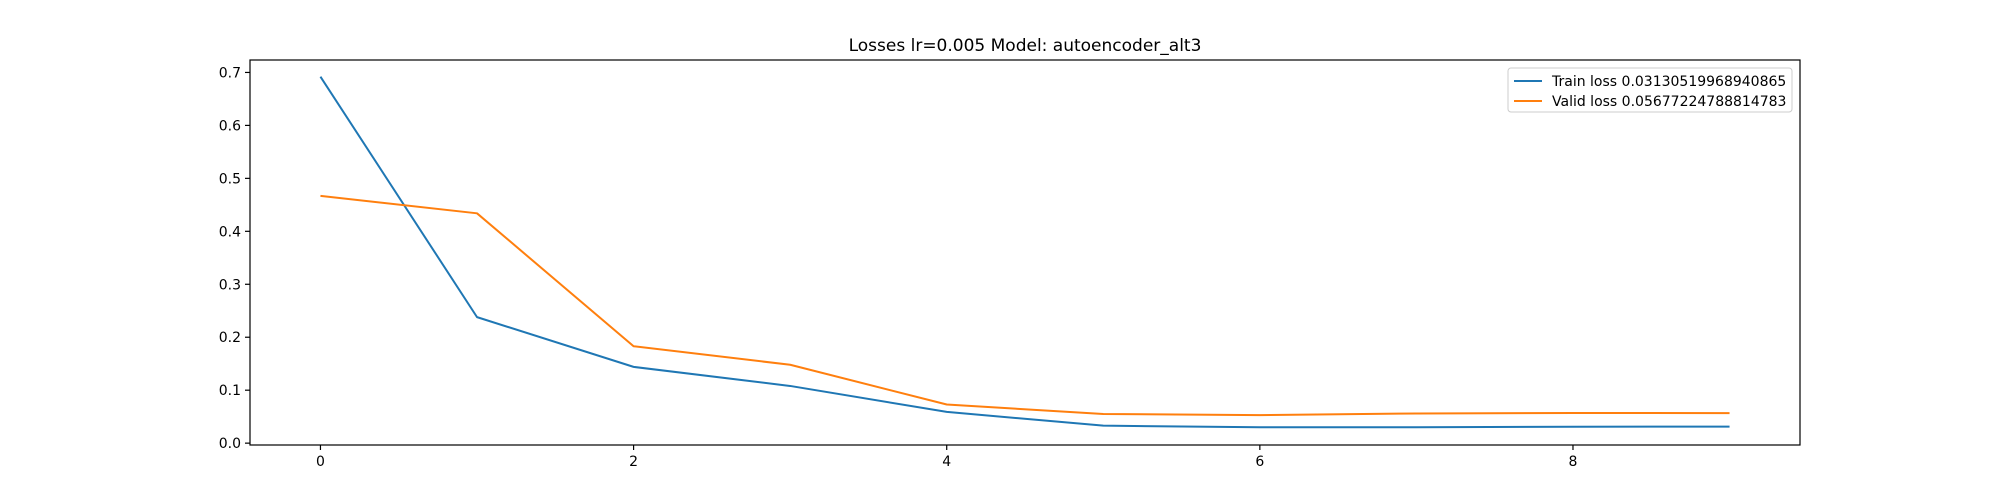 Image resolution: width=2000 pixels, height=500 pixels. Describe the element at coordinates (230, 444) in the screenshot. I see `y-tick-label: 0.0` at that location.